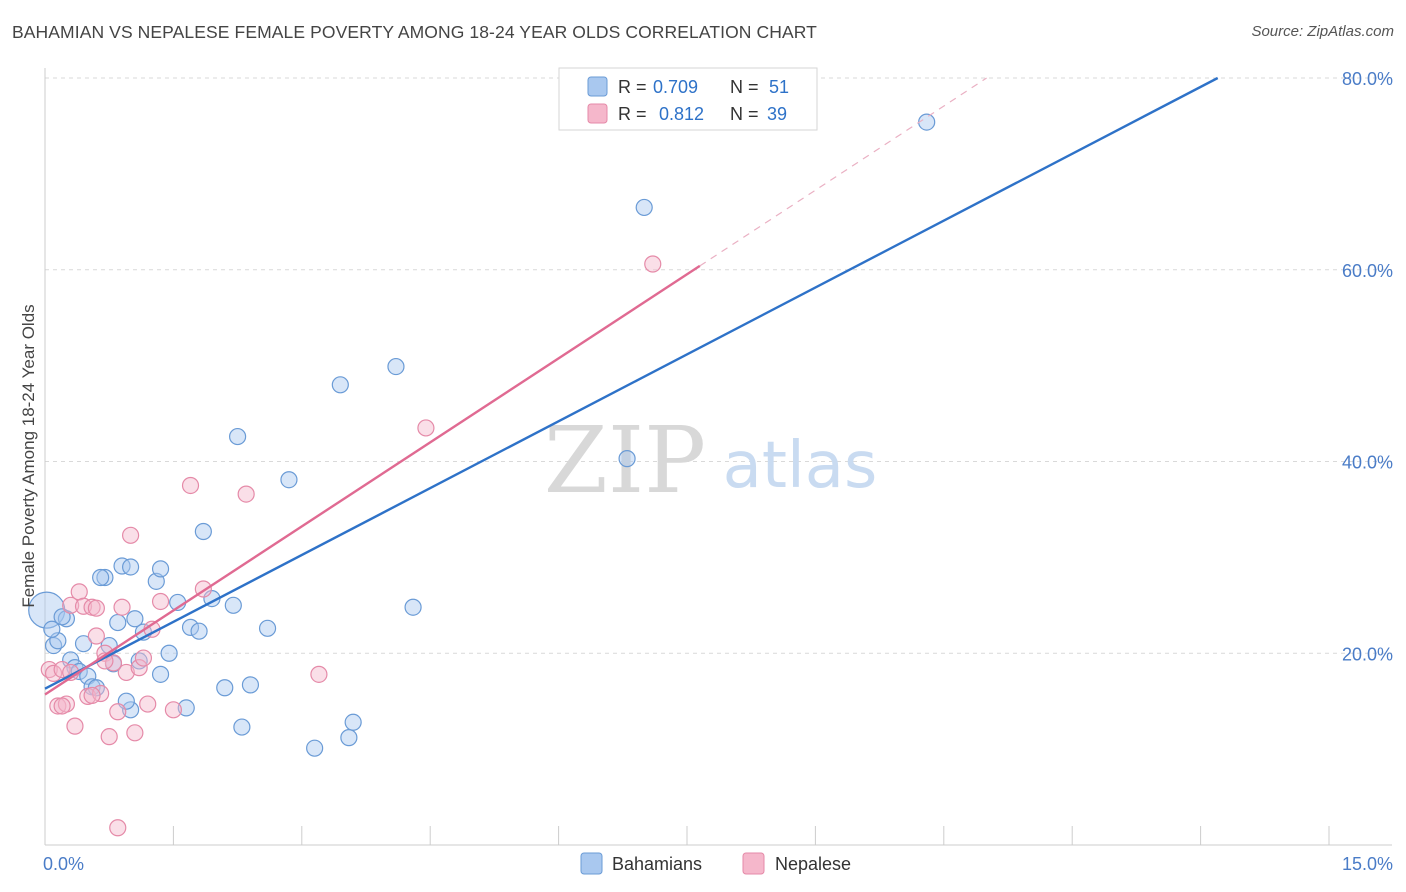 This screenshot has height=892, width=1406. What do you see at coordinates (597, 113) in the screenshot?
I see `legend-swatch-nepalese` at bounding box center [597, 113].